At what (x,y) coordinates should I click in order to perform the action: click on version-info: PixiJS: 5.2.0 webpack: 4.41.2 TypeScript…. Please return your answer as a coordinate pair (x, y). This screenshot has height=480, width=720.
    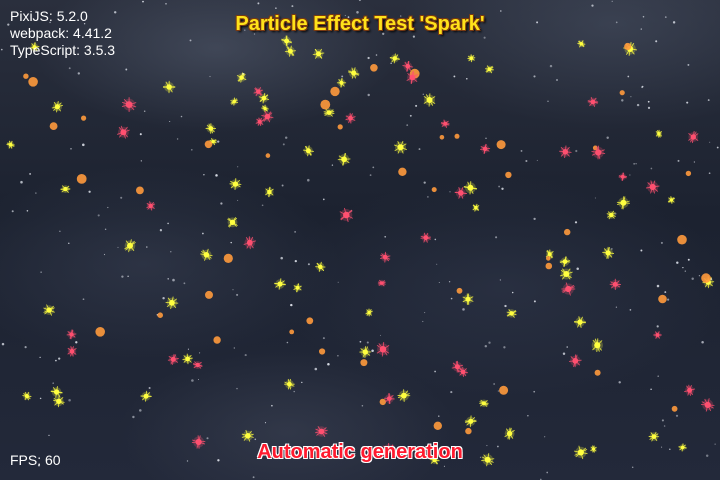
    Looking at the image, I should click on (62, 33).